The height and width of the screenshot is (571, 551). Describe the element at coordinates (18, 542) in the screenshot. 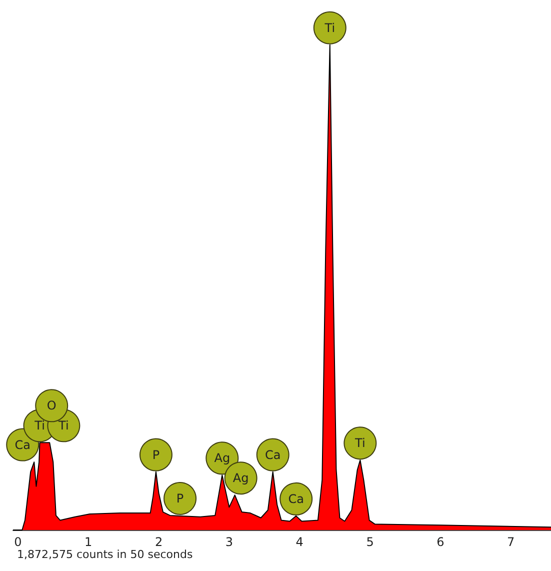

I see `x-tick-label: 0` at that location.